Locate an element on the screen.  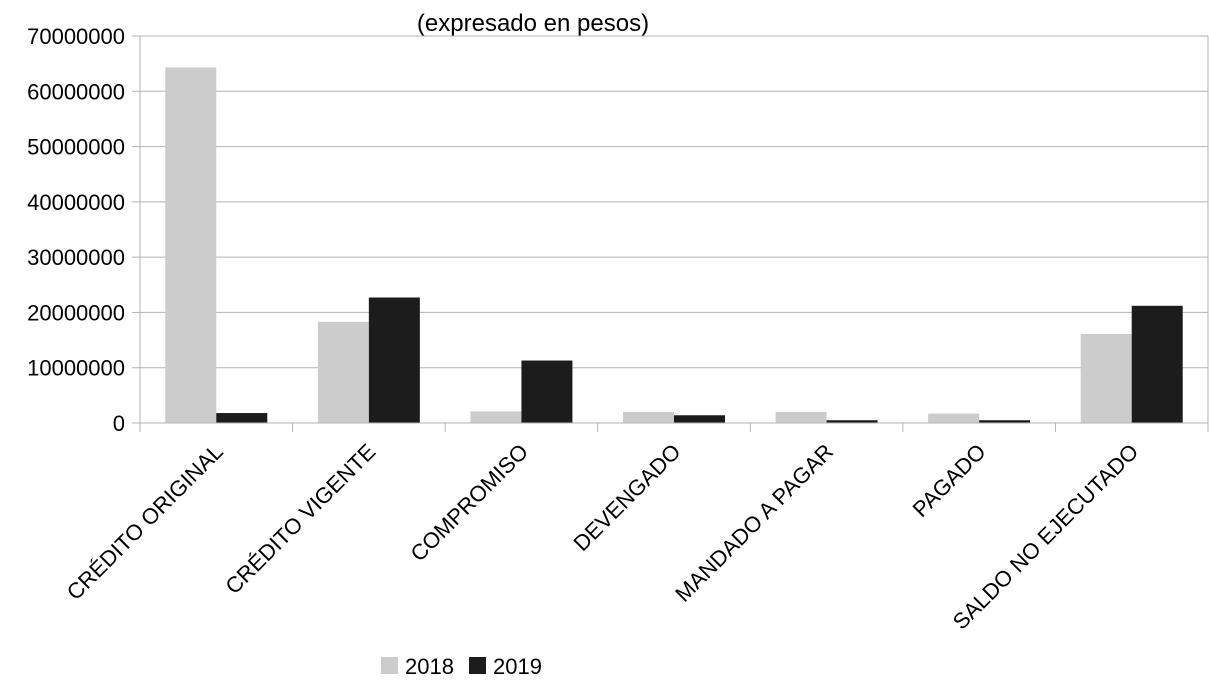
legend-label-2018: 2018 is located at coordinates (429, 666).